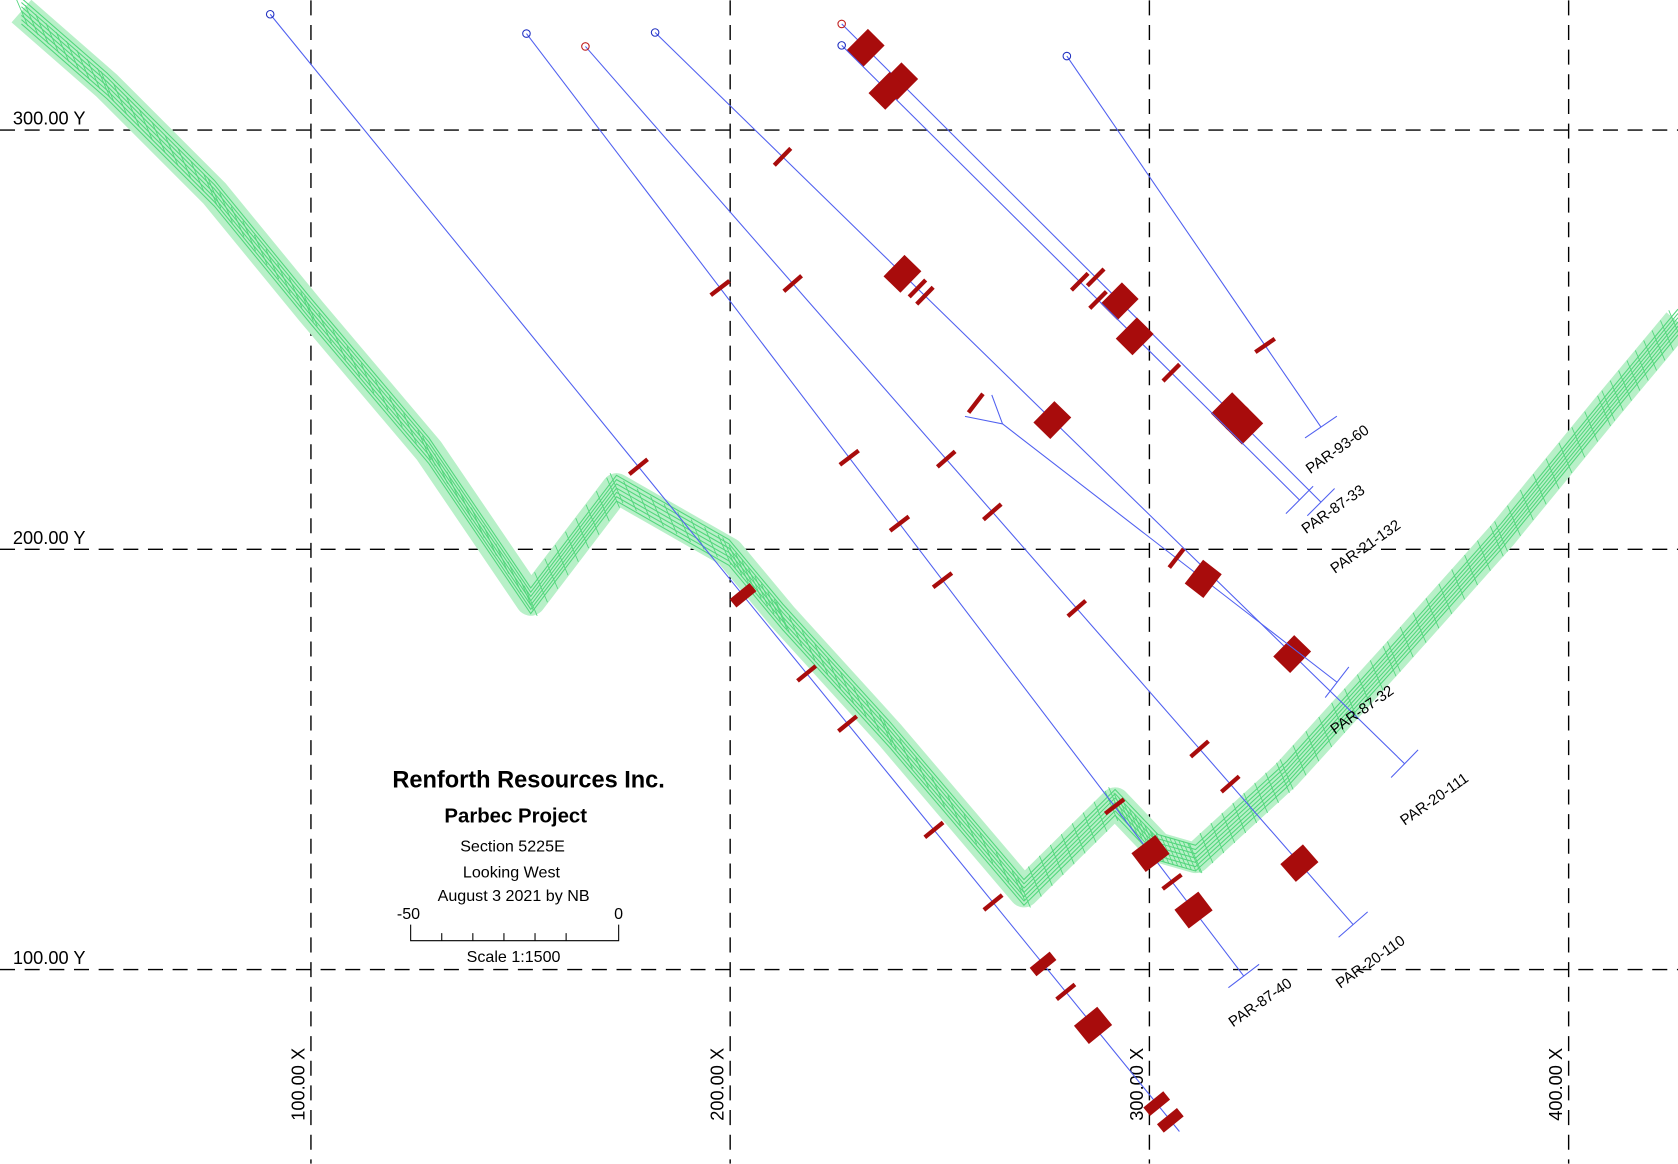 This screenshot has width=1678, height=1164. Describe the element at coordinates (718, 1084) in the screenshot. I see `x-label: 200.00 X` at that location.